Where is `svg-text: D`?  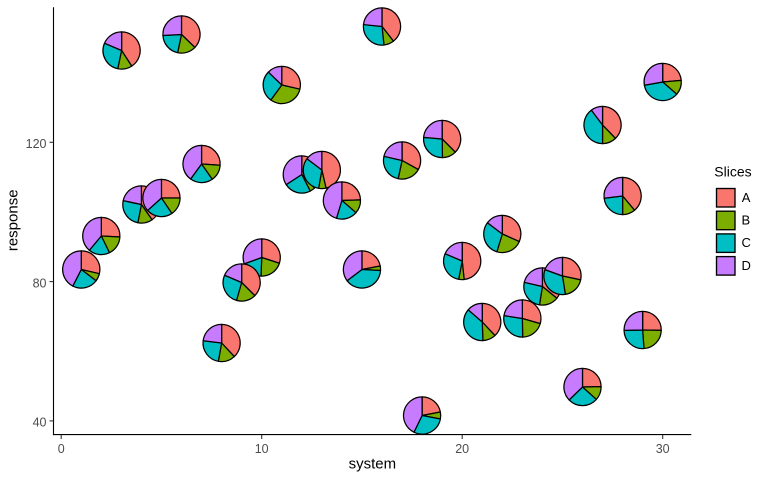 svg-text: D is located at coordinates (746, 265).